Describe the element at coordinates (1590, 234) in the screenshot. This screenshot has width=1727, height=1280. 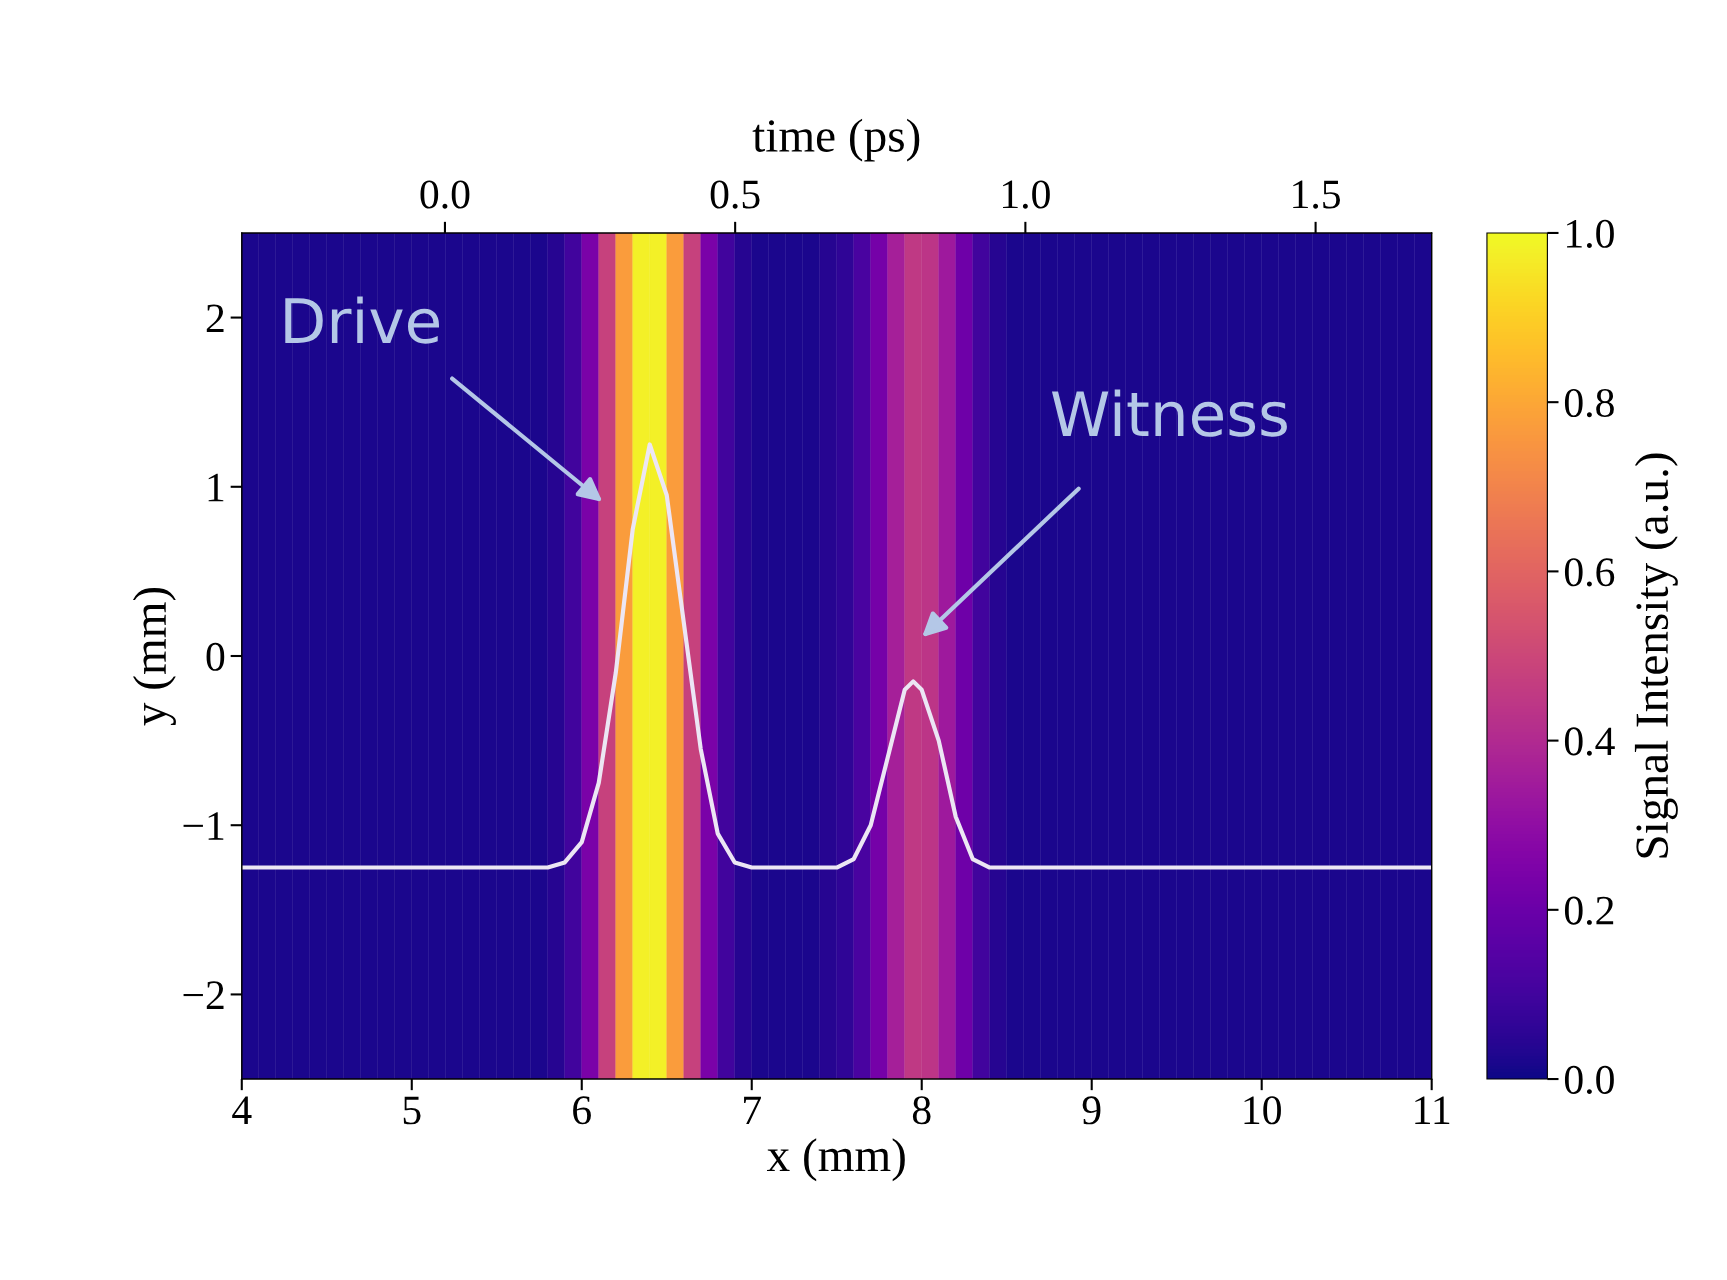
I see `color-bar-label: 1.0` at that location.